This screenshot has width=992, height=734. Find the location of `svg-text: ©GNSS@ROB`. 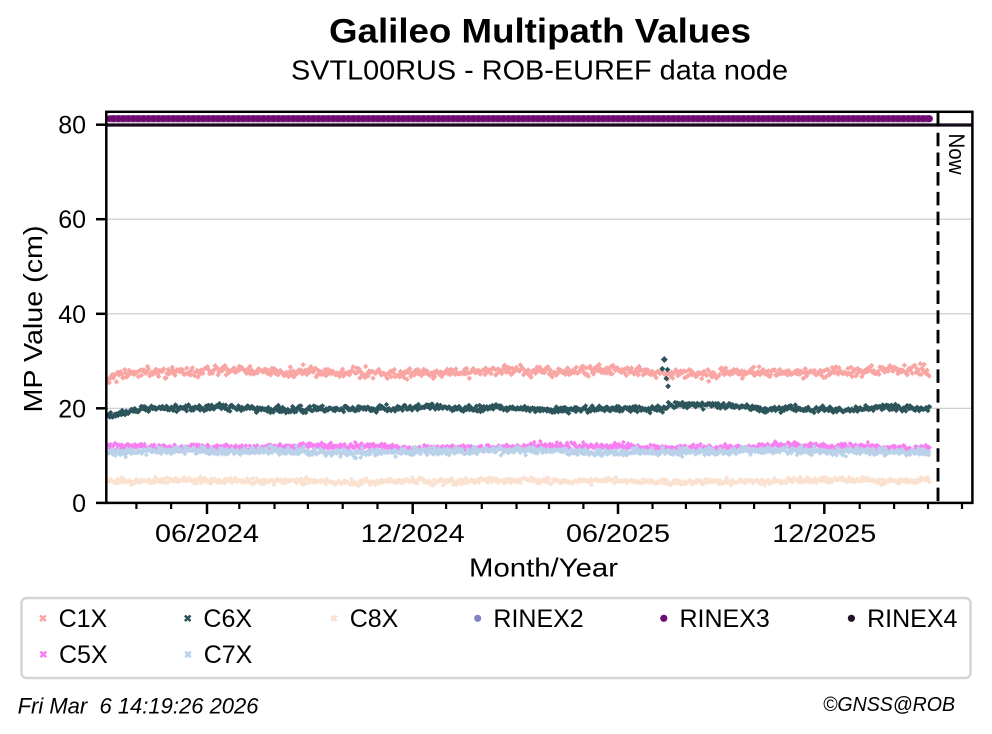

svg-text: ©GNSS@ROB is located at coordinates (889, 705).